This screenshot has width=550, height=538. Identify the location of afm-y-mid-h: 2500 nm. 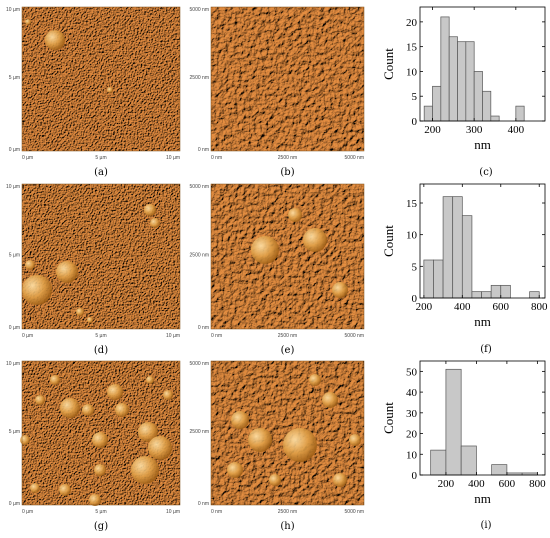
(199, 432).